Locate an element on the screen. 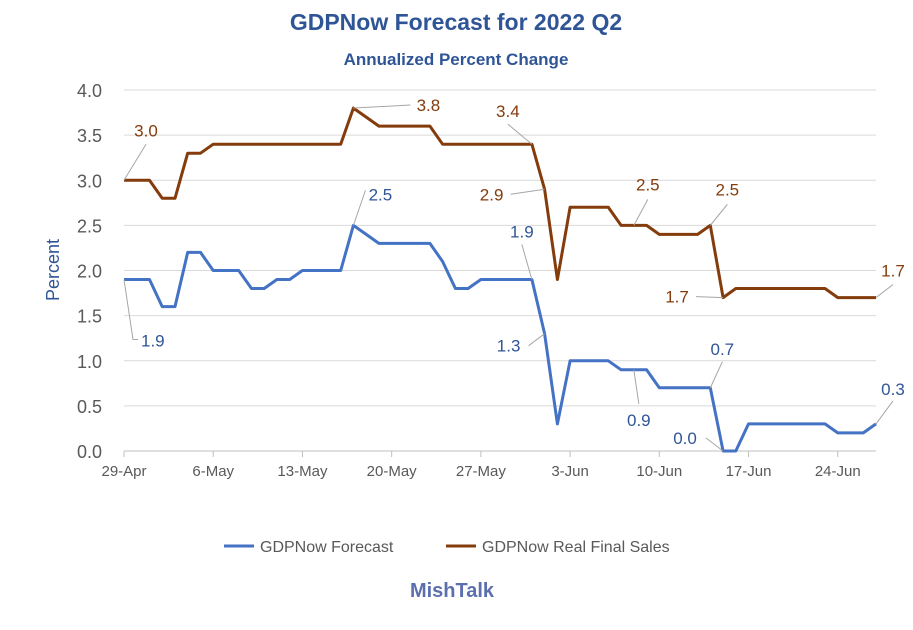  y-tick-label: 2.5 is located at coordinates (89, 226).